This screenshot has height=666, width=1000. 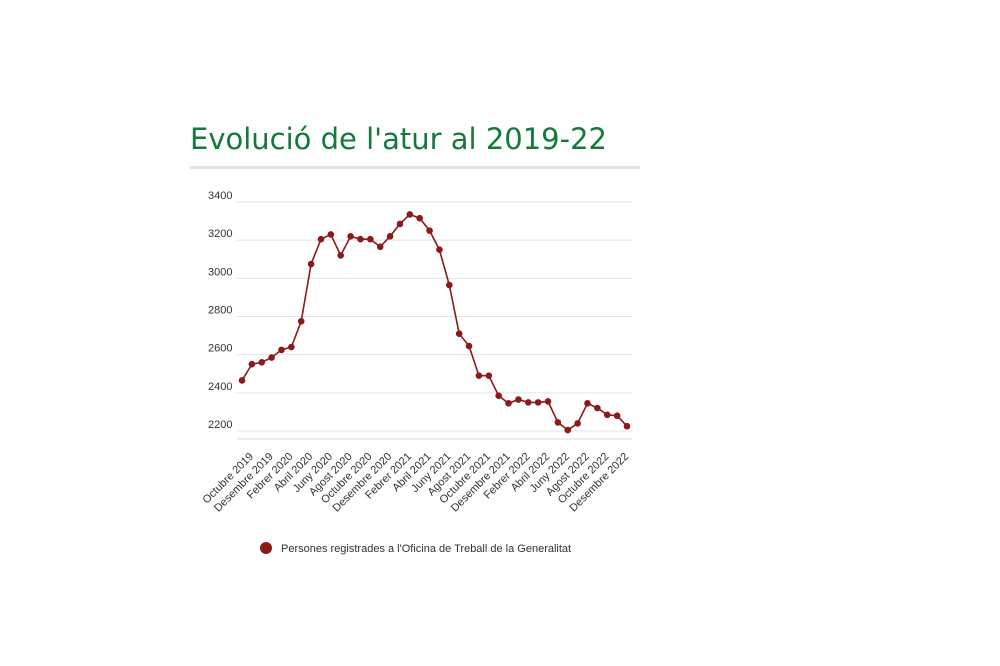 What do you see at coordinates (399, 139) in the screenshot?
I see `chart-title: Evolució de l'atur al 2019-22` at bounding box center [399, 139].